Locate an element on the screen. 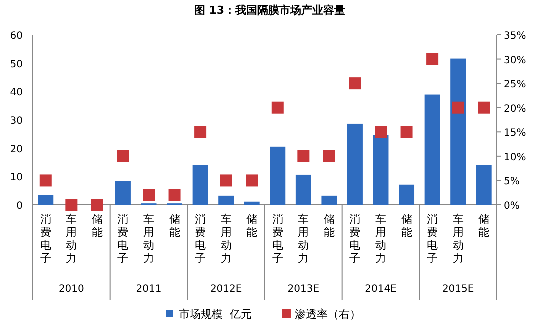 This screenshot has height=327, width=541. text: 2015E is located at coordinates (458, 289).